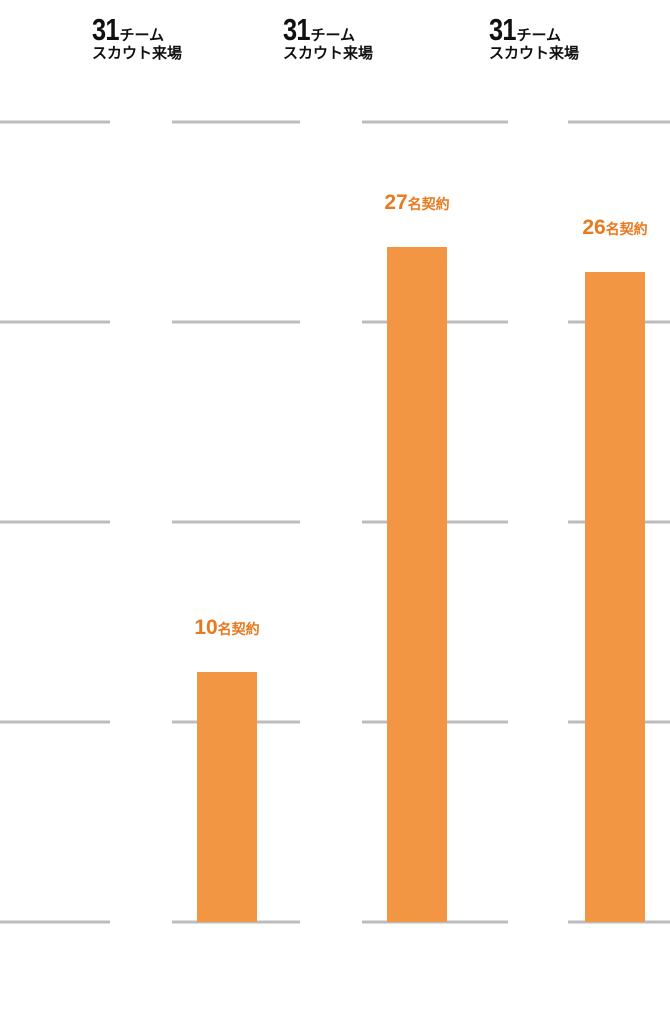  I want to click on header-col-1: 31チーム スカウト来場, so click(137, 37).